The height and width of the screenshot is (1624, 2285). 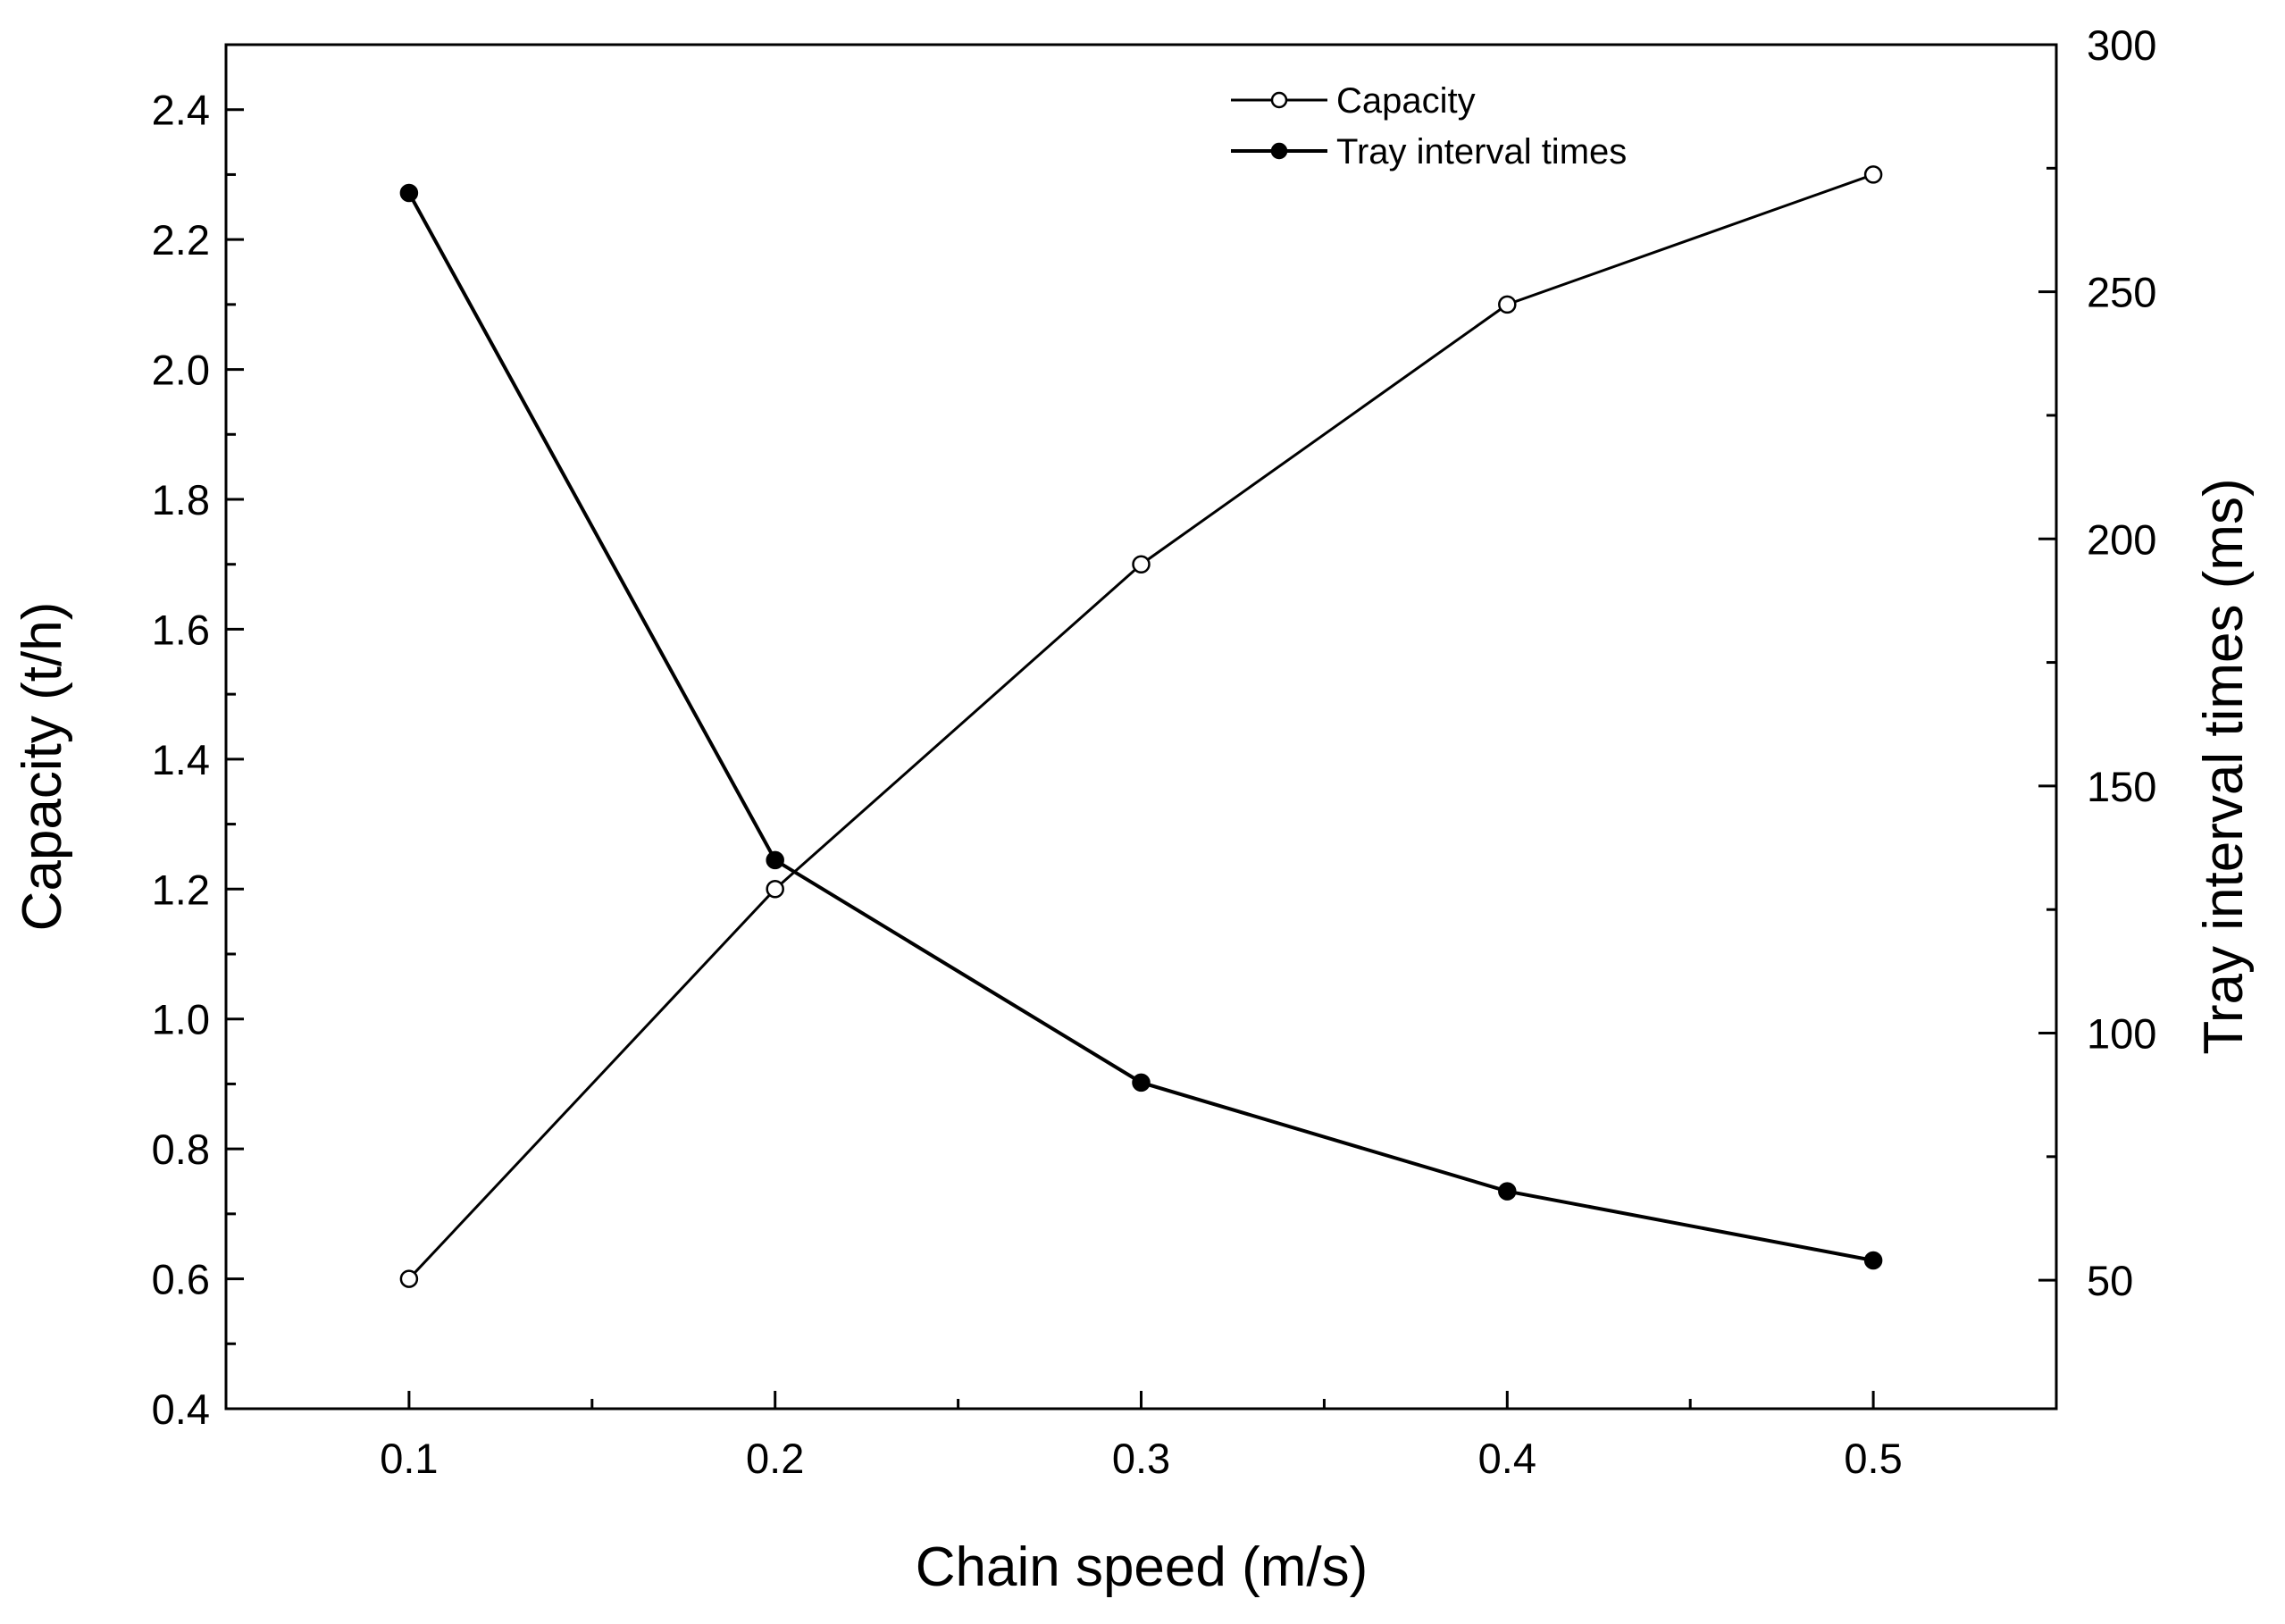 What do you see at coordinates (1507, 1458) in the screenshot?
I see `x-tick-label: 0.4` at bounding box center [1507, 1458].